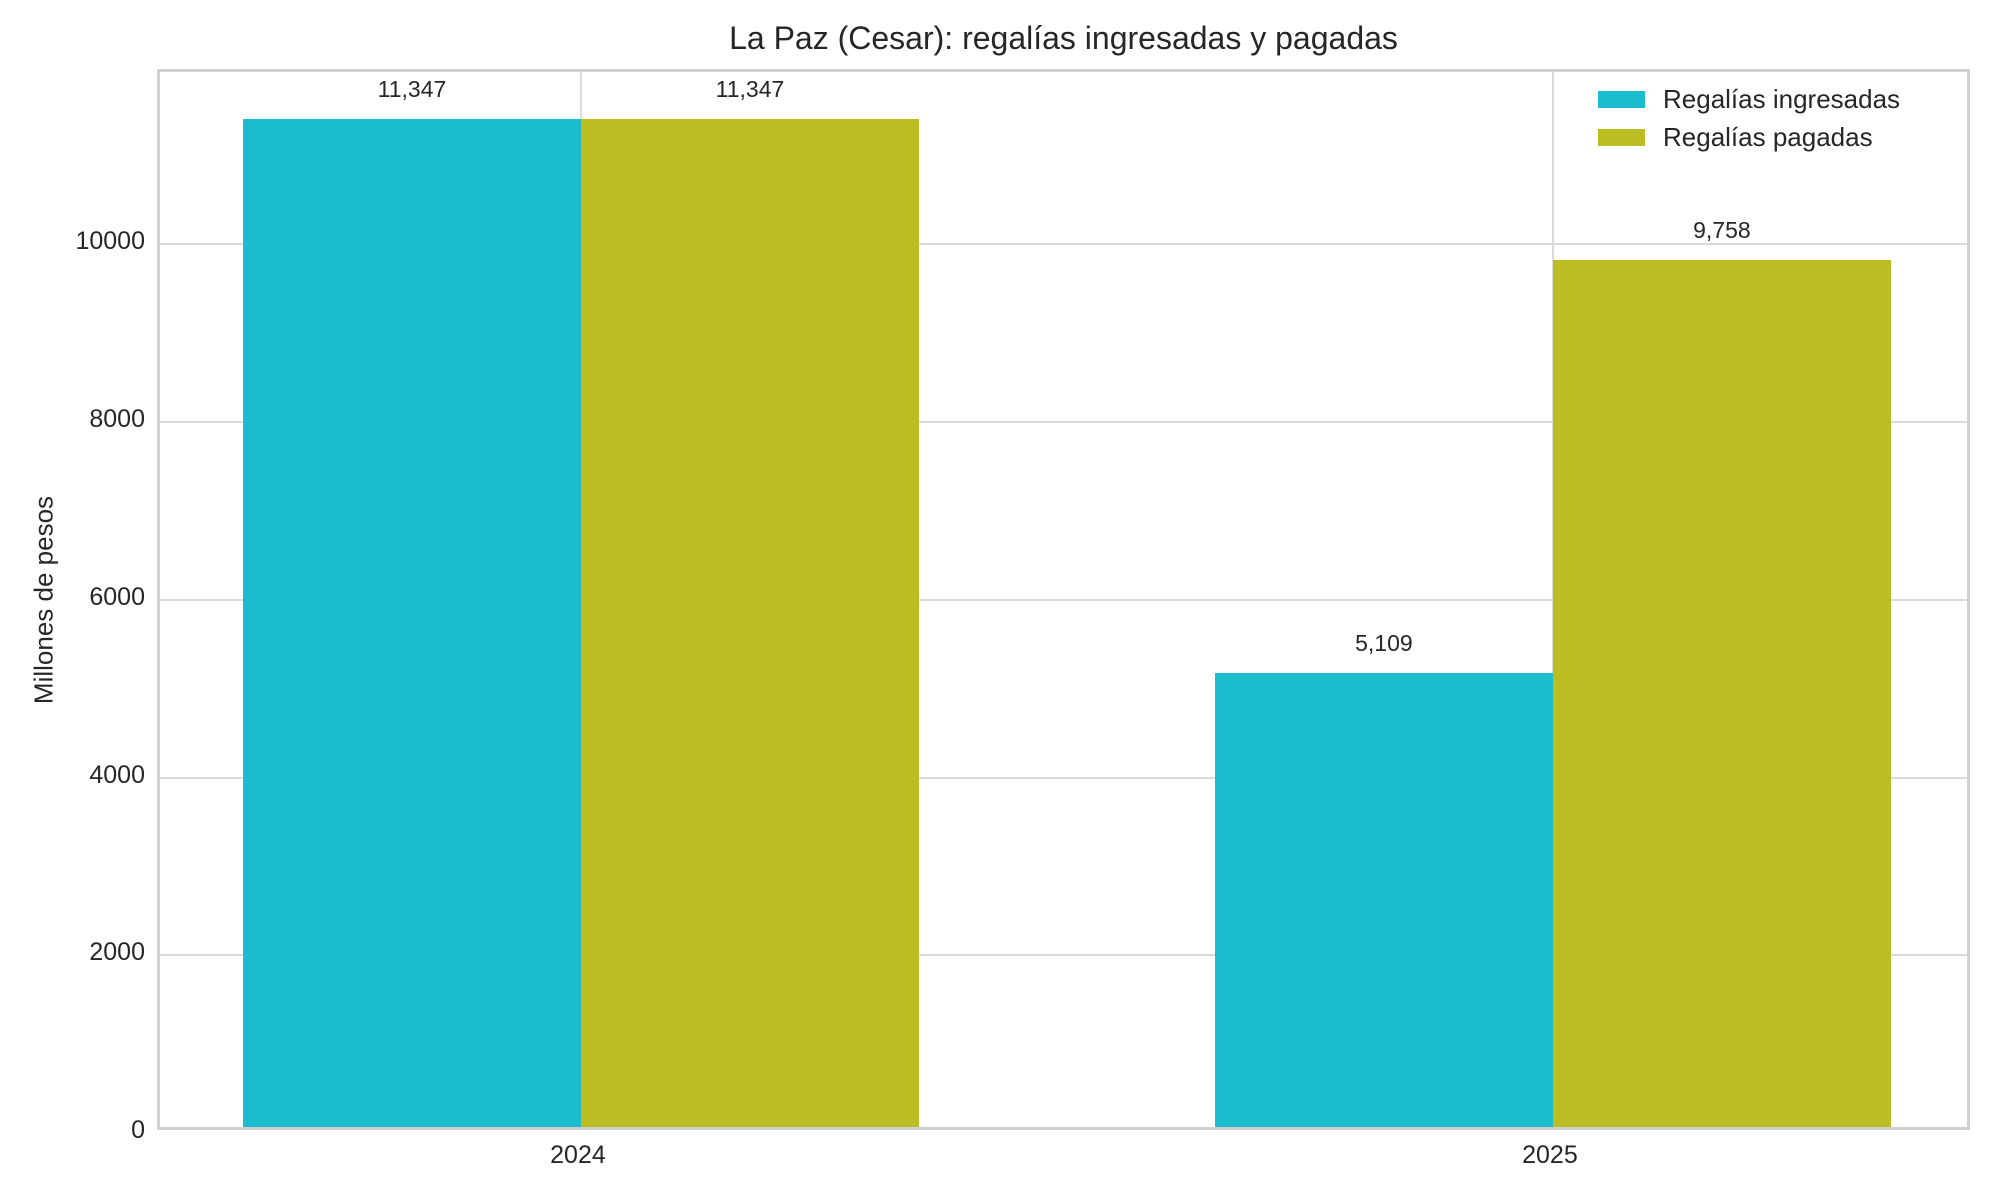 The height and width of the screenshot is (1200, 2000). What do you see at coordinates (117, 952) in the screenshot?
I see `y-tick-label: 2000` at bounding box center [117, 952].